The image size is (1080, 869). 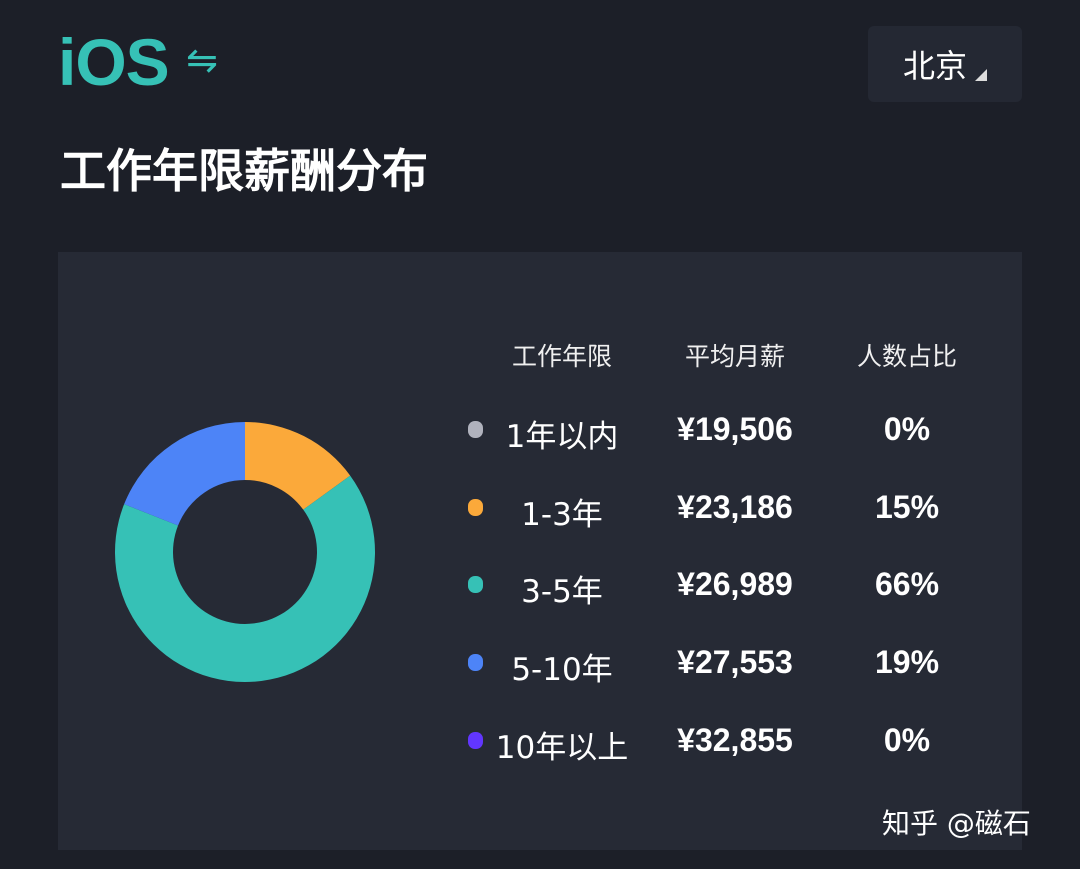 What do you see at coordinates (562, 437) in the screenshot?
I see `years-cell: 1年以内` at bounding box center [562, 437].